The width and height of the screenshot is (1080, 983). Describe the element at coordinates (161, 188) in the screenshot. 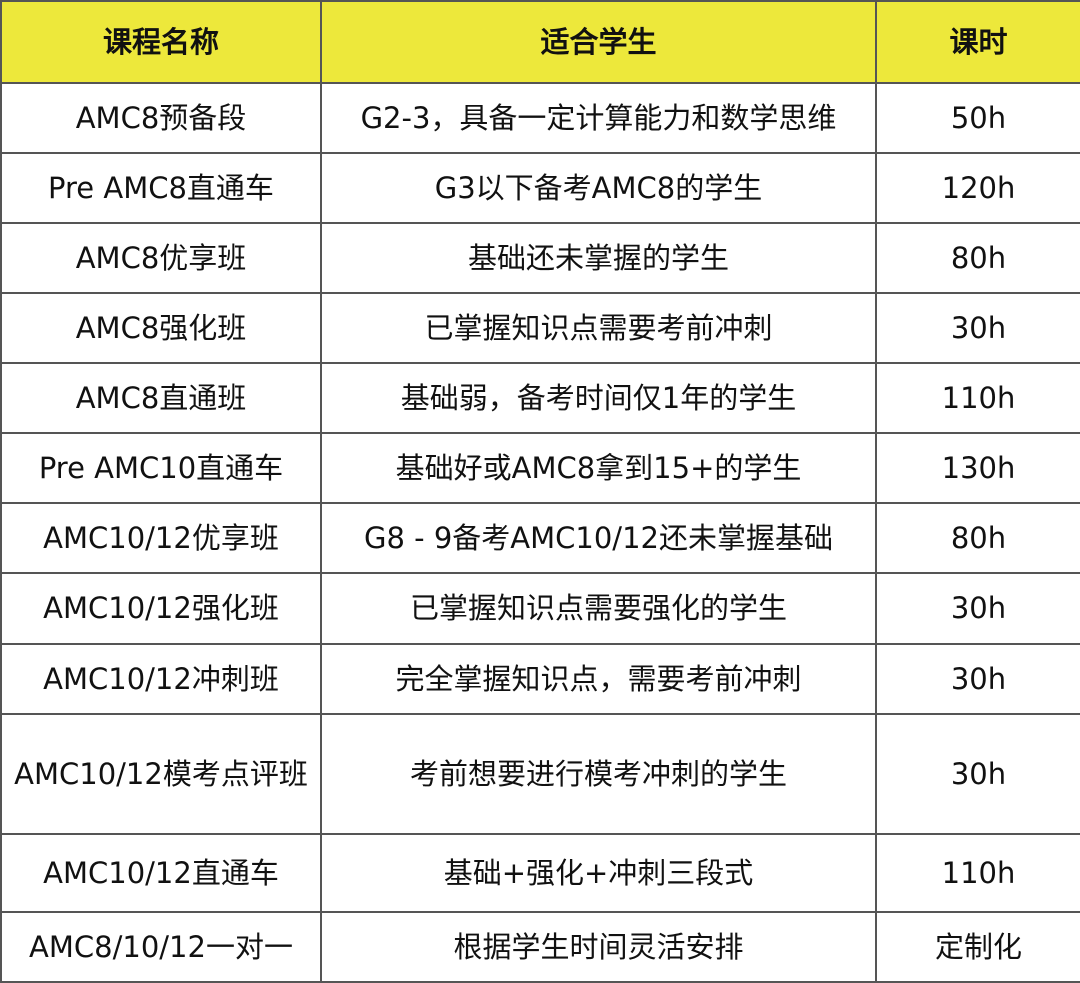

I see `course-name-cell: Pre AMC8直通车` at that location.